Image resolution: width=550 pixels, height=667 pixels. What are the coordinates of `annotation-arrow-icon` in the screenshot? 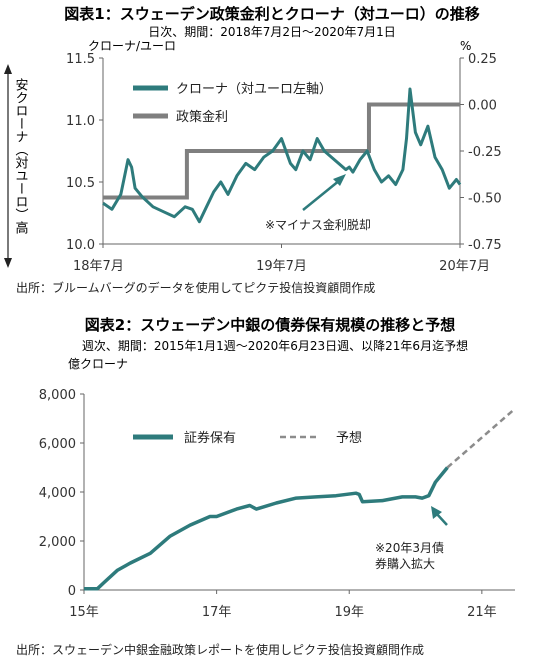 It's located at (339, 180).